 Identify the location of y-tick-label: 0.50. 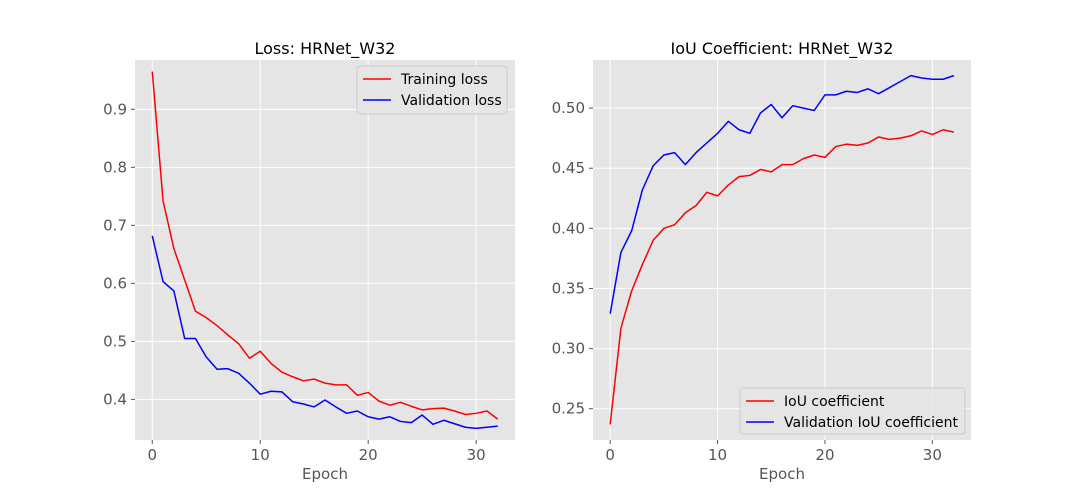
(568, 108).